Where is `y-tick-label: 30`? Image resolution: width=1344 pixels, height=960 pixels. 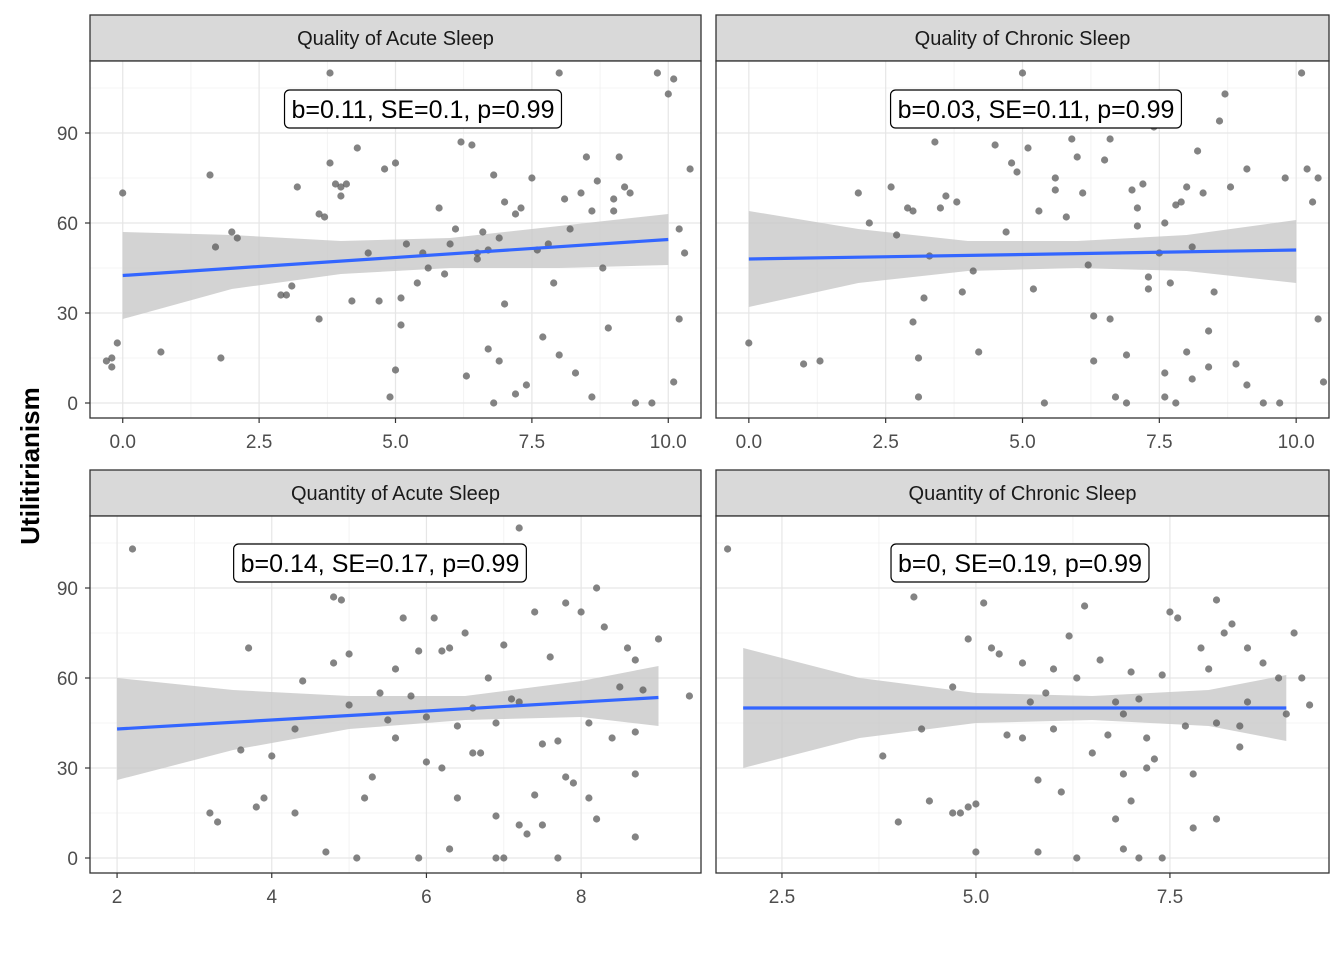
y-tick-label: 30 is located at coordinates (67, 314).